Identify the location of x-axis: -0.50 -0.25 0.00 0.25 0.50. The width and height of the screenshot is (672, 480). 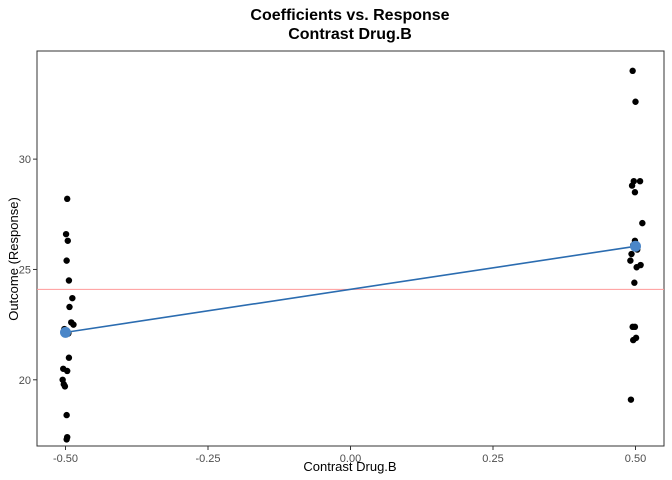
(349, 455).